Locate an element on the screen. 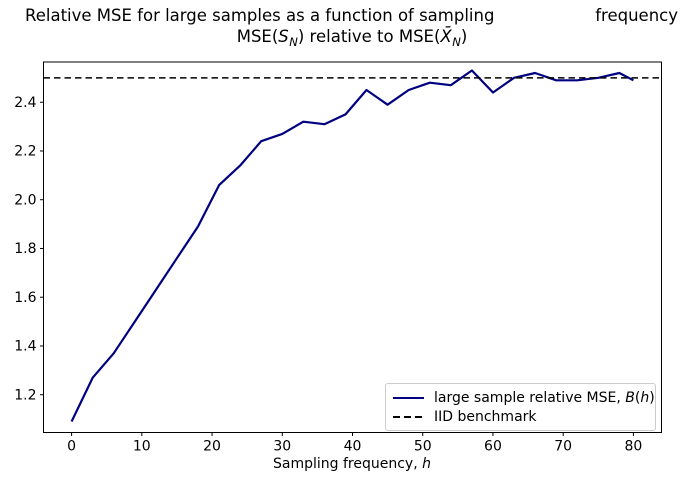 The image size is (682, 496). x-axis-label: Sampling frequency, h is located at coordinates (352, 464).